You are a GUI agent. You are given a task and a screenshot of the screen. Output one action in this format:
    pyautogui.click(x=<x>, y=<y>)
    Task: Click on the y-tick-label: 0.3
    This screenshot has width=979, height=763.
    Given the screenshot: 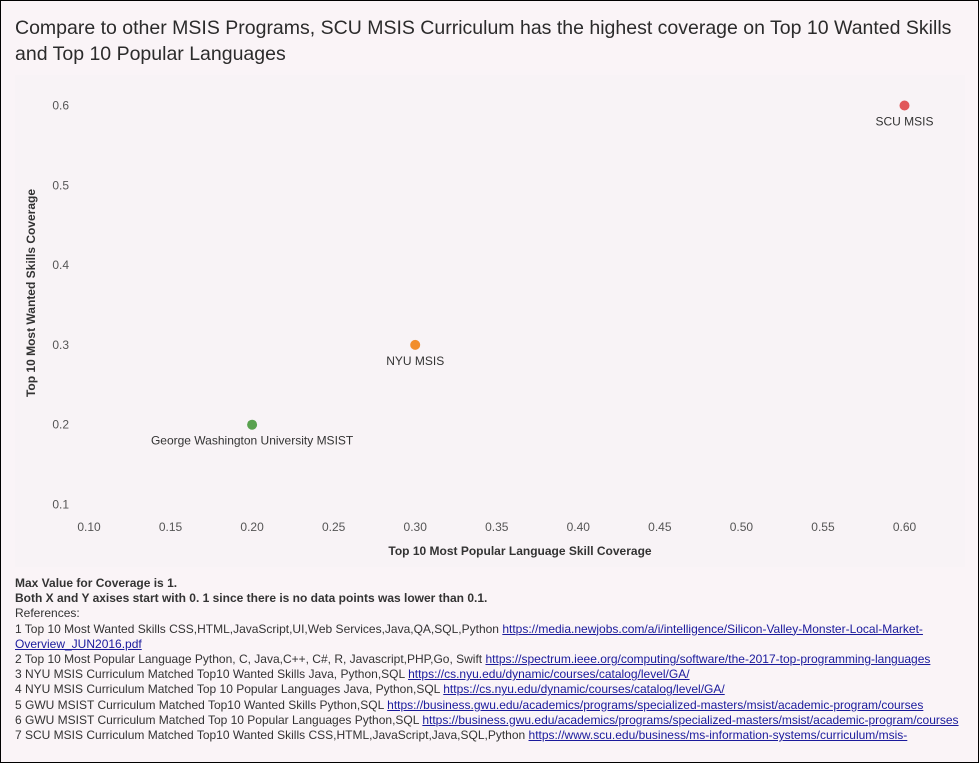 What is the action you would take?
    pyautogui.click(x=60, y=345)
    